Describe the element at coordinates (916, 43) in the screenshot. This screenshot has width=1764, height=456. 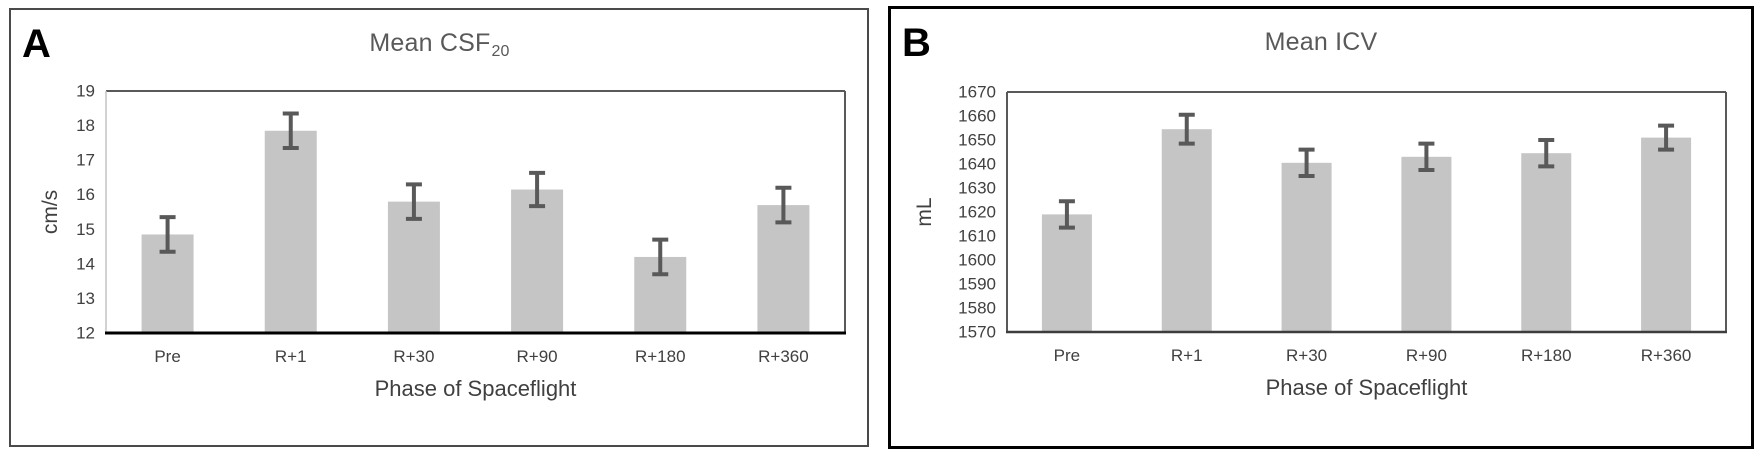
I see `panel-b-label: B` at that location.